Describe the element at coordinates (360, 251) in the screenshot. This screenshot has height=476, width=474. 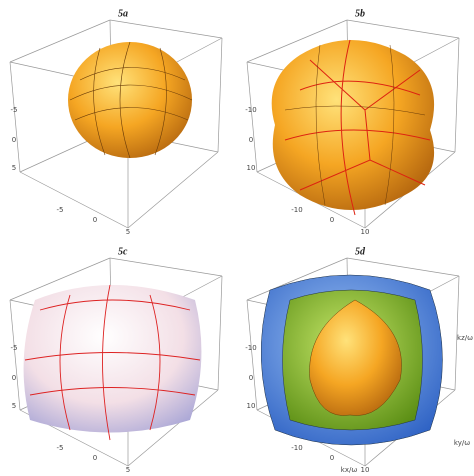
I see `panel-label: 5d` at that location.